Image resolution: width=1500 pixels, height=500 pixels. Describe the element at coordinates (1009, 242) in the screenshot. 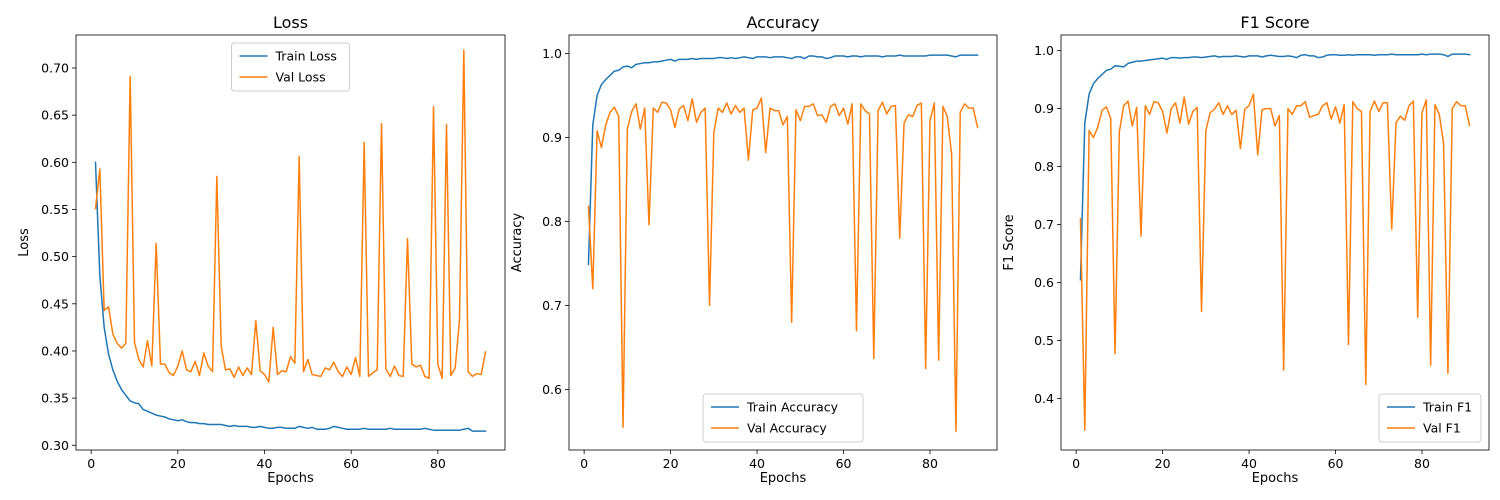

I see `y-axis-label: F1 Score` at that location.